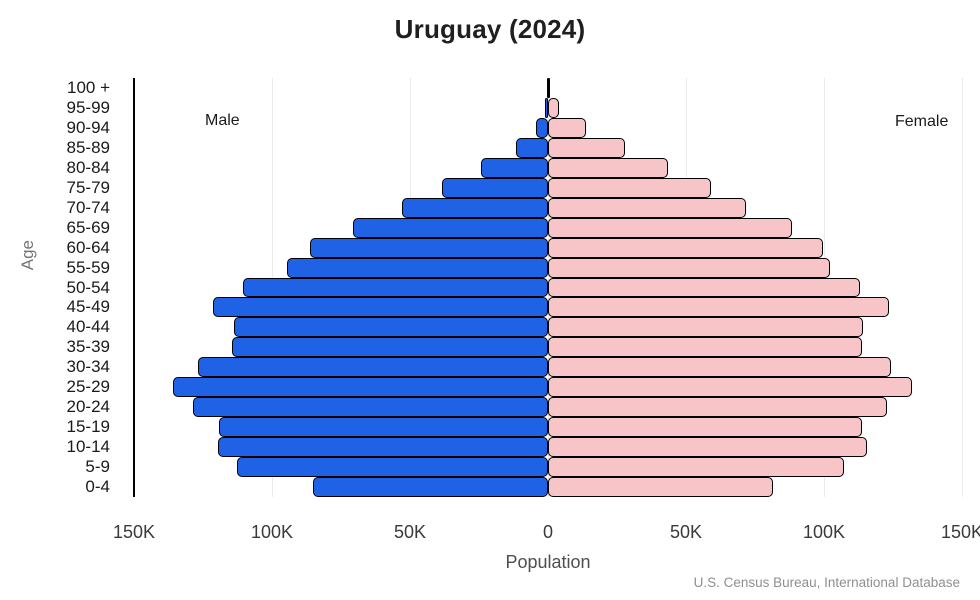  Describe the element at coordinates (88, 367) in the screenshot. I see `age-label: 30-34` at that location.